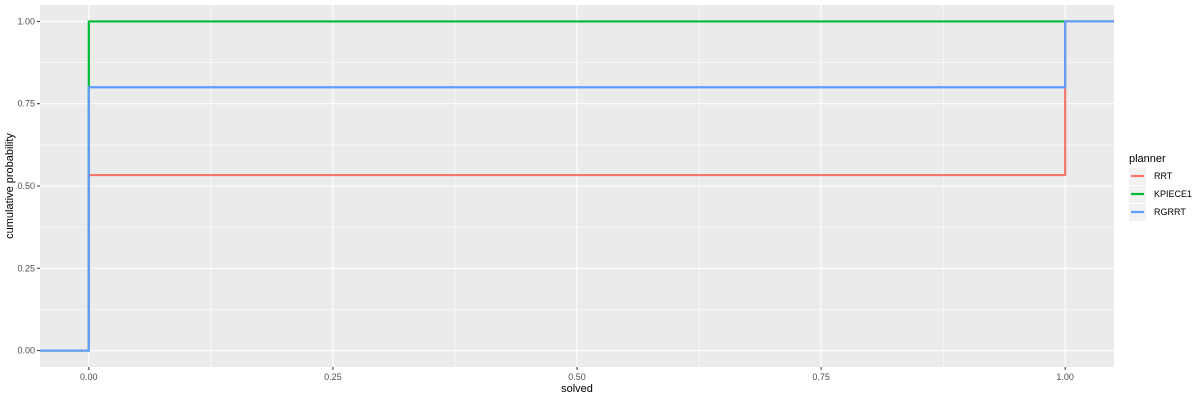  What do you see at coordinates (26, 21) in the screenshot?
I see `y-tick-label: 1.00` at bounding box center [26, 21].